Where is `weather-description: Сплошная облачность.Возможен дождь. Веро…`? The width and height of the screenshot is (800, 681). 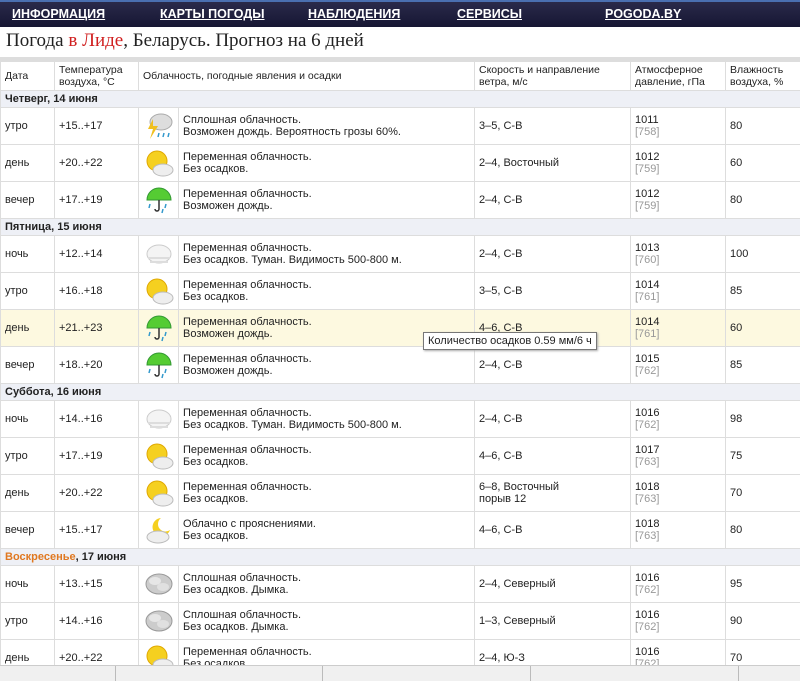
weather-description: Сплошная облачность.Возможен дождь. Веро… is located at coordinates (327, 126).